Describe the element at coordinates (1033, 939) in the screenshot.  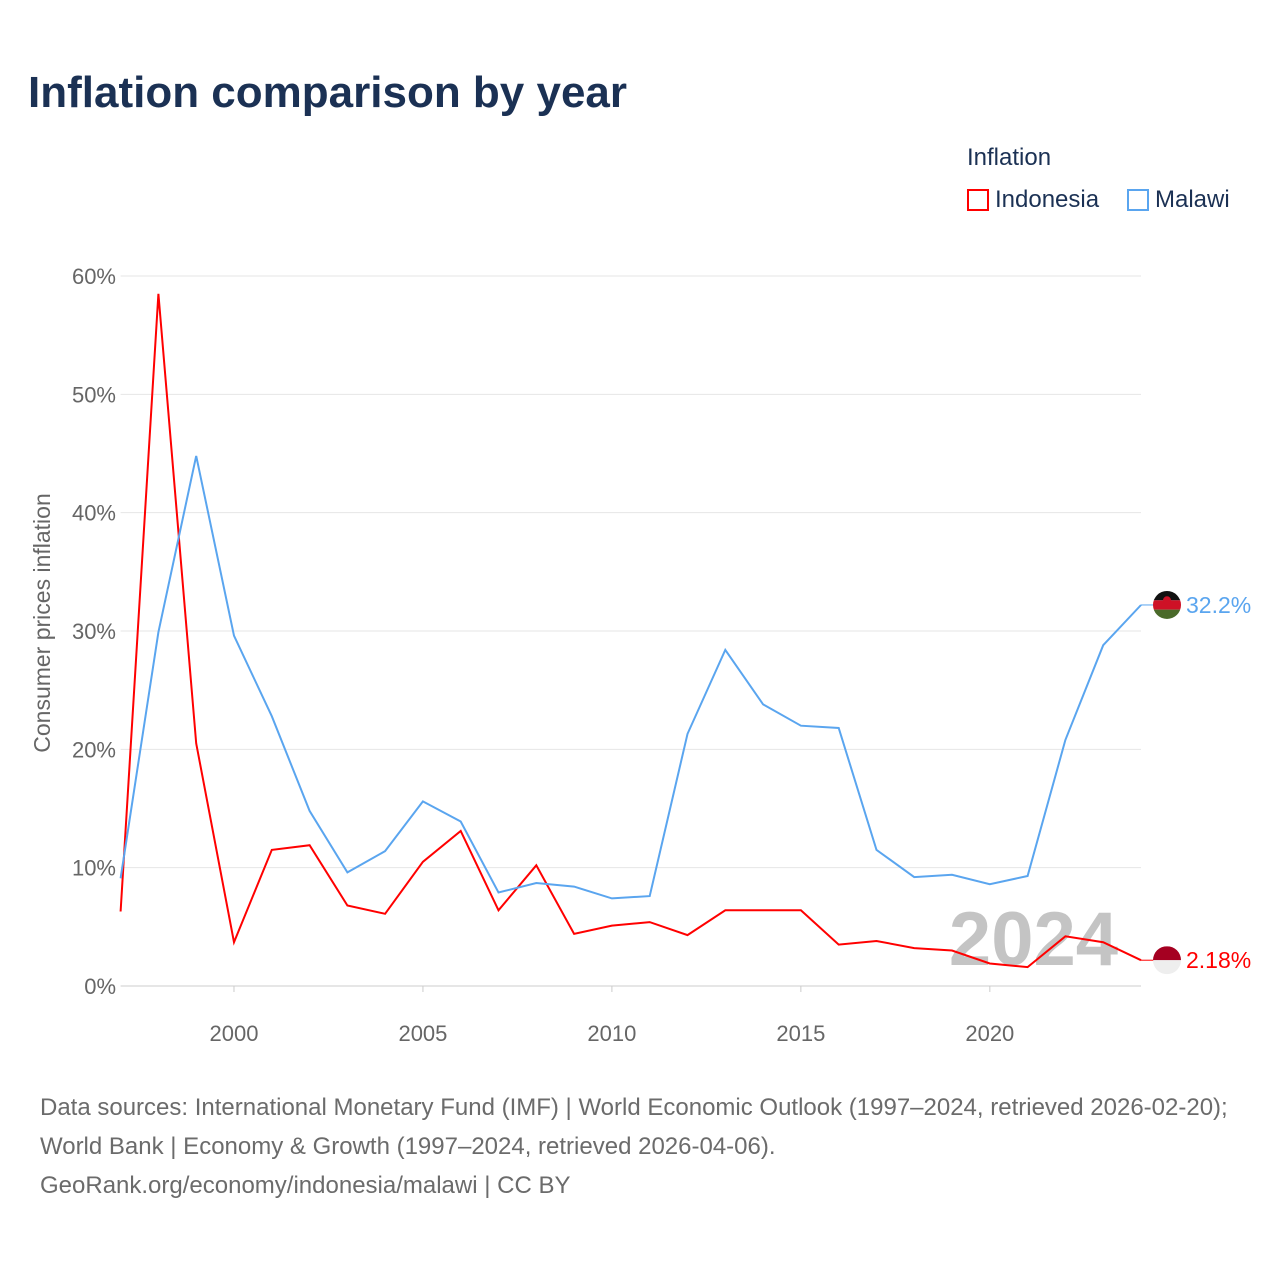
I see `year-watermark: 2024` at that location.